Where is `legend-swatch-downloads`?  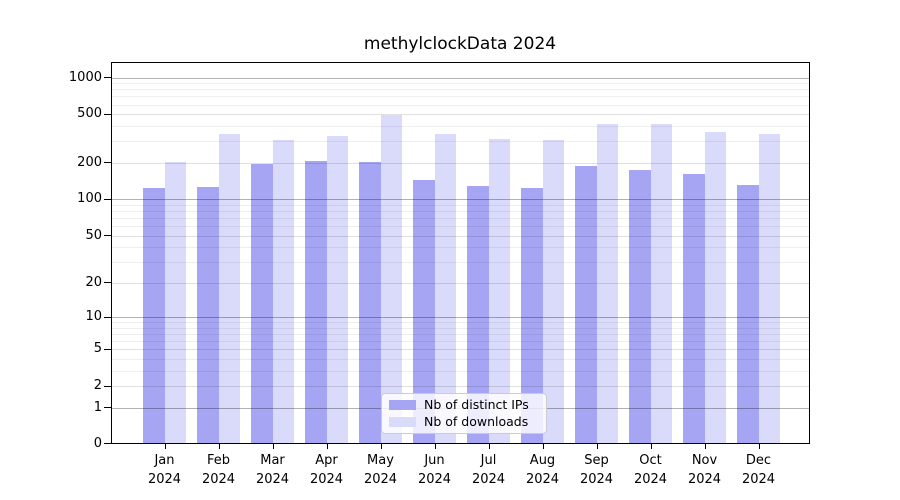 legend-swatch-downloads is located at coordinates (402, 421).